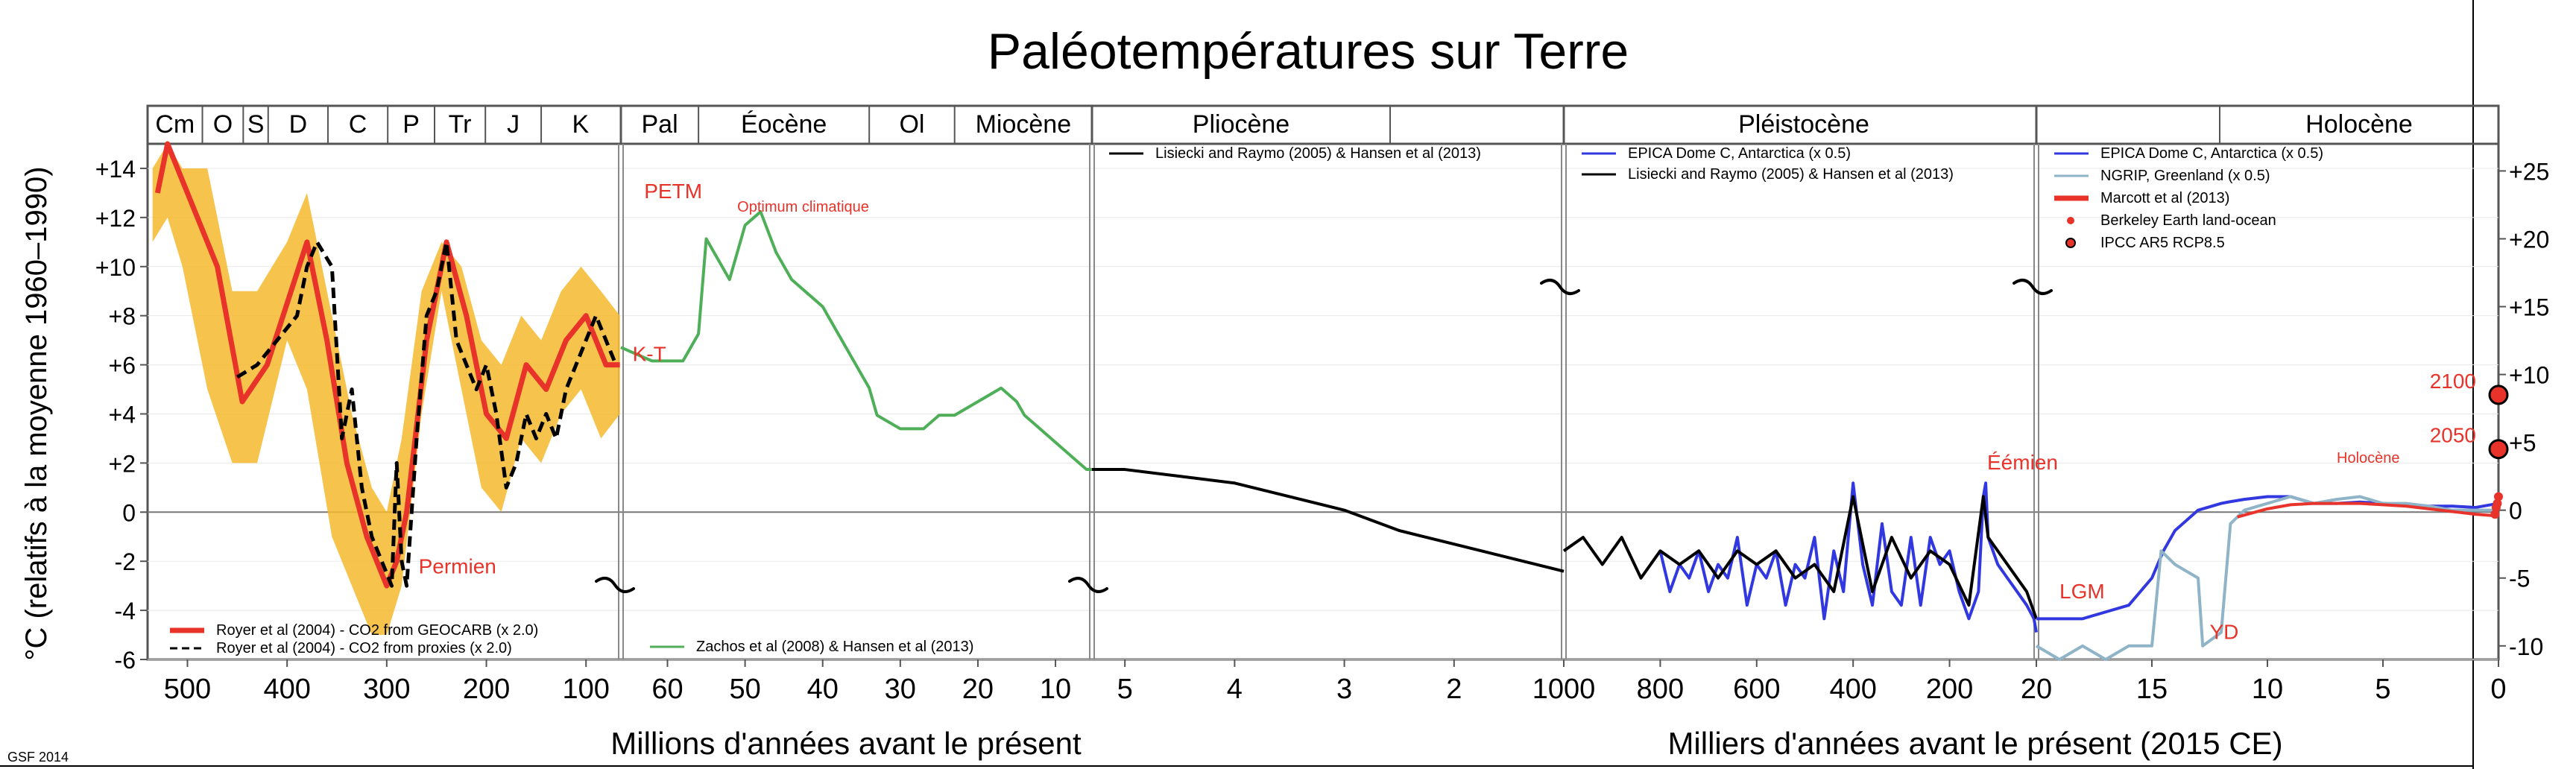  I want to click on royer-uncertainty-band, so click(386, 390).